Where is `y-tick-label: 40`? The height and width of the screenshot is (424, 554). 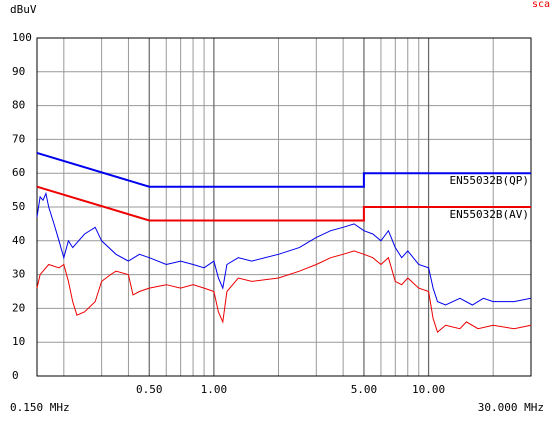
y-tick-label: 40 is located at coordinates (18, 240).